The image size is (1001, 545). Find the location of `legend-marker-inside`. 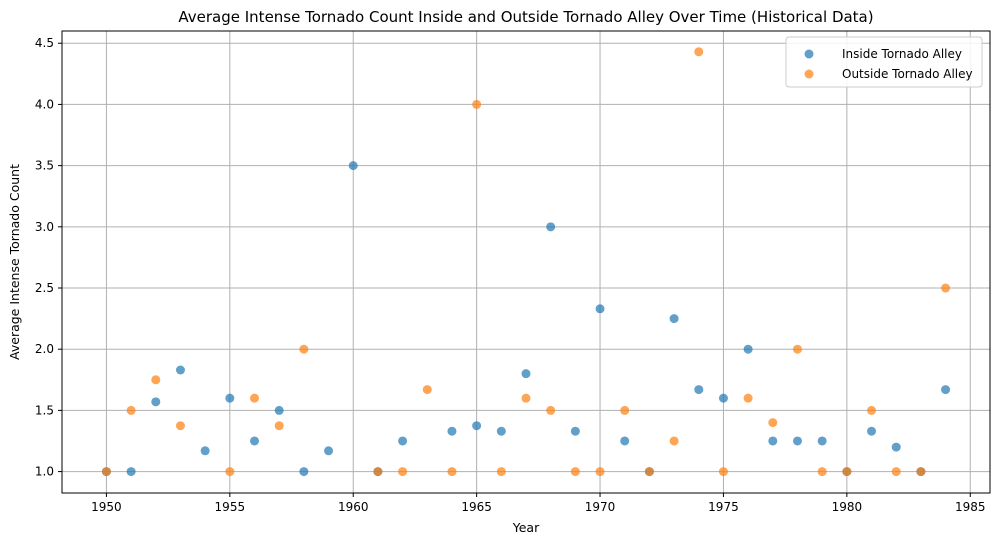

legend-marker-inside is located at coordinates (809, 54).